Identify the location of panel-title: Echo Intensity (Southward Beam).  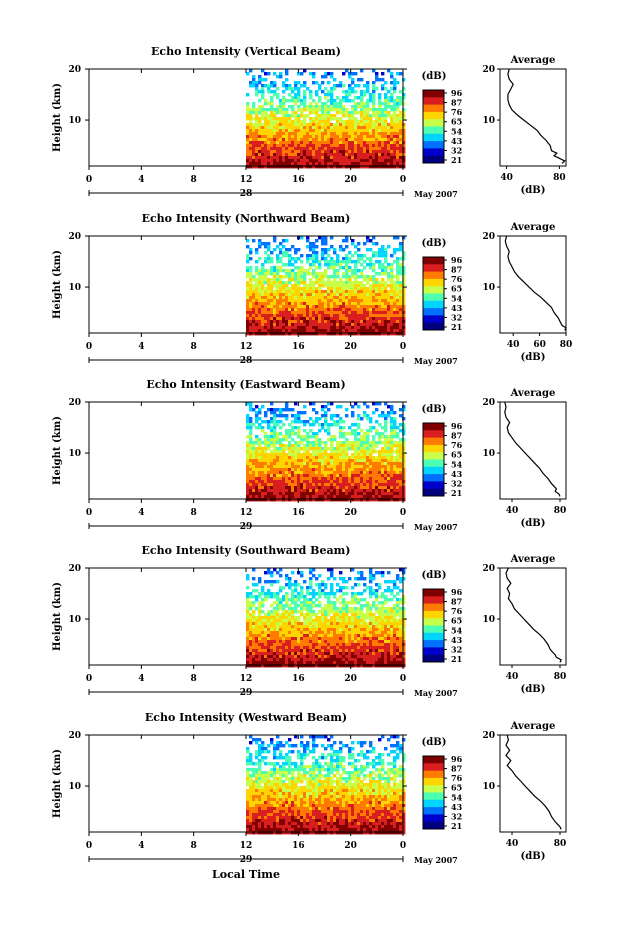
(246, 550).